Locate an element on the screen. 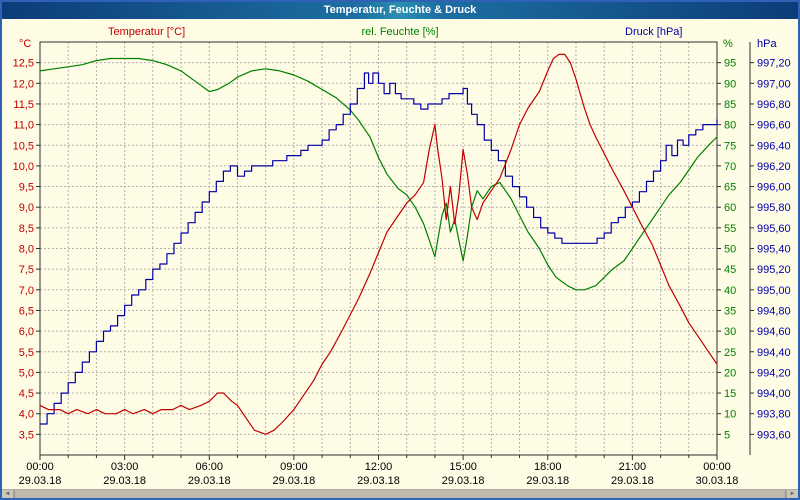 Image resolution: width=800 pixels, height=500 pixels. humidity-unit-label: % is located at coordinates (728, 44).